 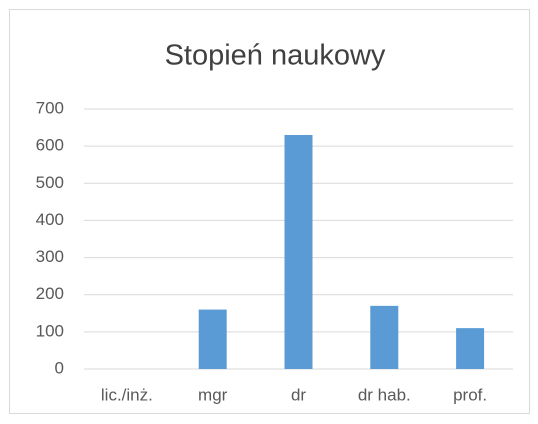 I want to click on x-tick-label: prof., so click(x=470, y=394).